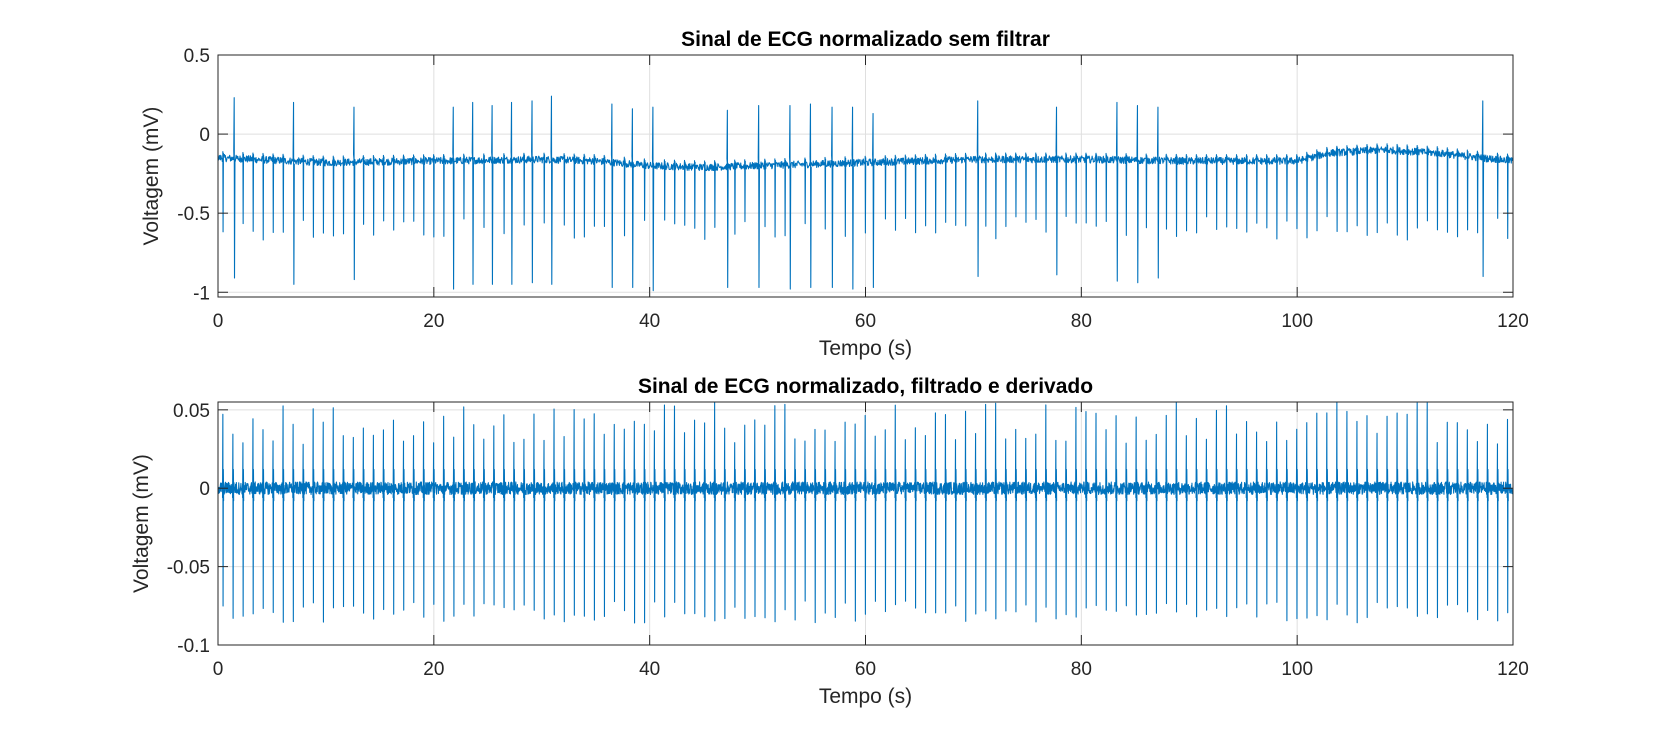 Image resolution: width=1667 pixels, height=729 pixels. I want to click on y-tick-label: -0.05, so click(188, 568).